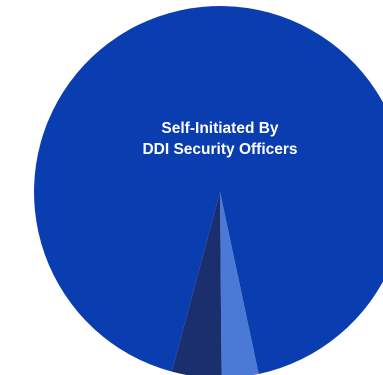  Describe the element at coordinates (219, 149) in the screenshot. I see `pie-slice-1-label-line: DDI Security Officers` at that location.